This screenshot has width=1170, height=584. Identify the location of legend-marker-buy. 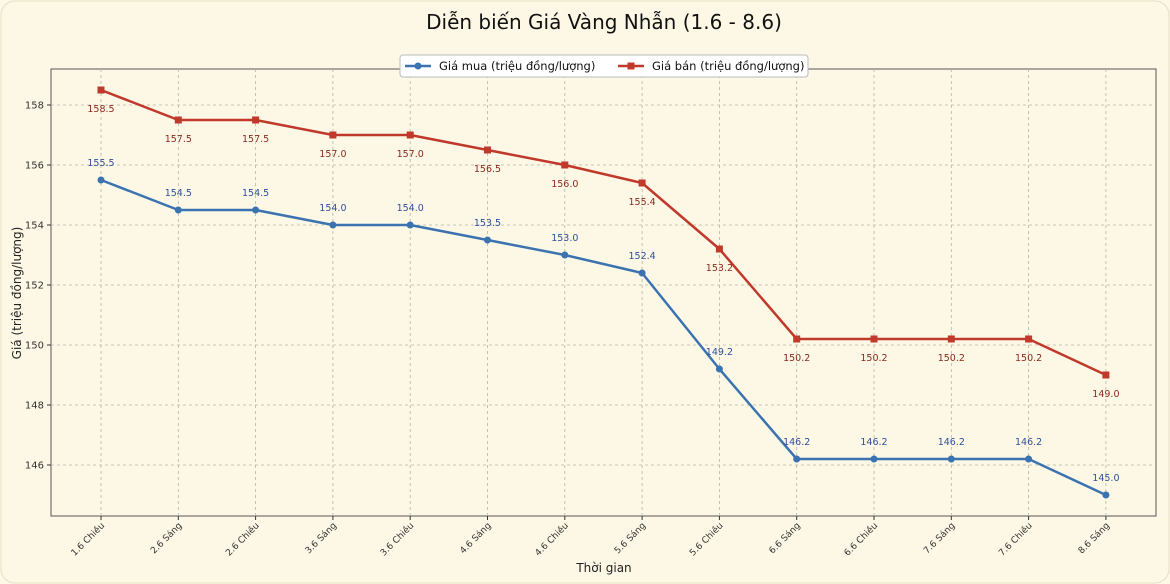
(418, 66).